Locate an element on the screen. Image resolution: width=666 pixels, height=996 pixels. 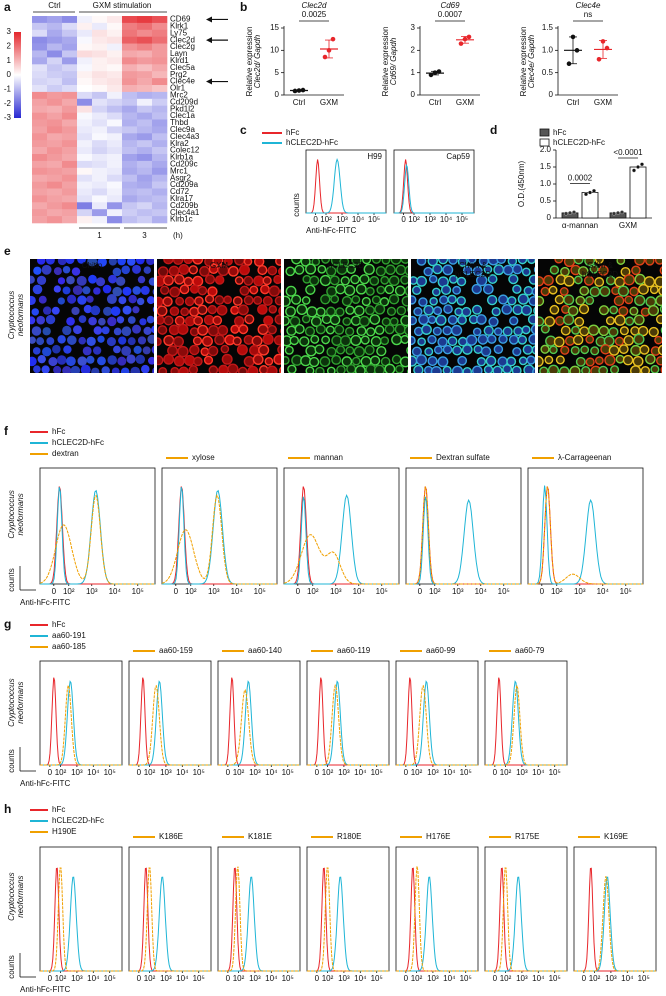
x-label: Anti-hFc-FITC is located at coordinates (45, 989).